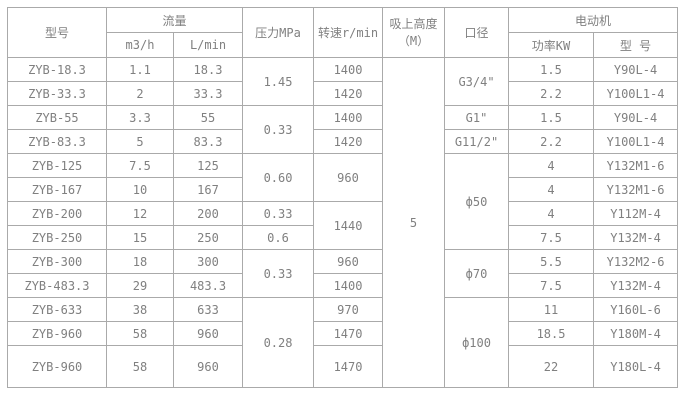 The image size is (683, 404). Describe the element at coordinates (140, 165) in the screenshot. I see `cell-flow-m3h: 7.5` at that location.